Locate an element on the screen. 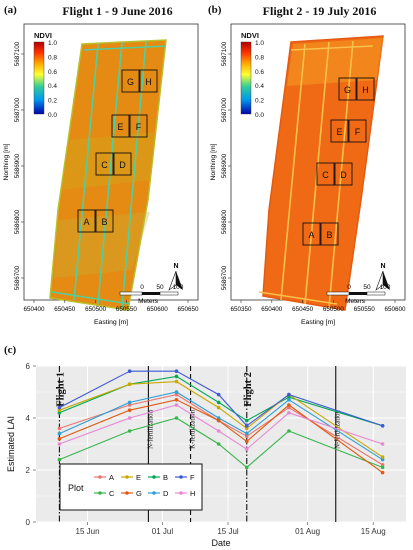  scale-unit-label: Meters is located at coordinates (148, 301).